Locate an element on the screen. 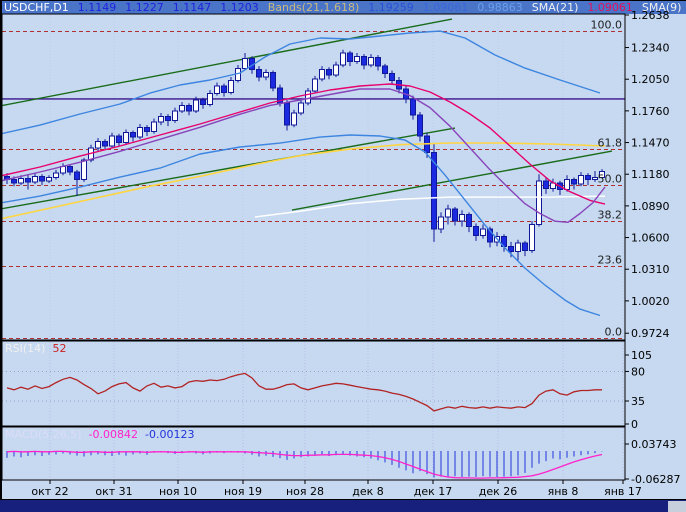 This screenshot has width=686, height=512. header-sma9-label: SMA(9) is located at coordinates (661, 7).